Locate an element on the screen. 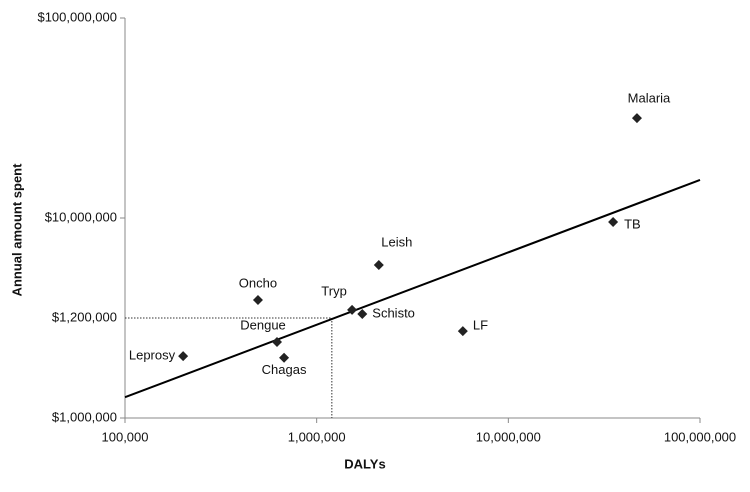 This screenshot has height=492, width=750. y-axis-title: Annual amount spent is located at coordinates (16, 230).